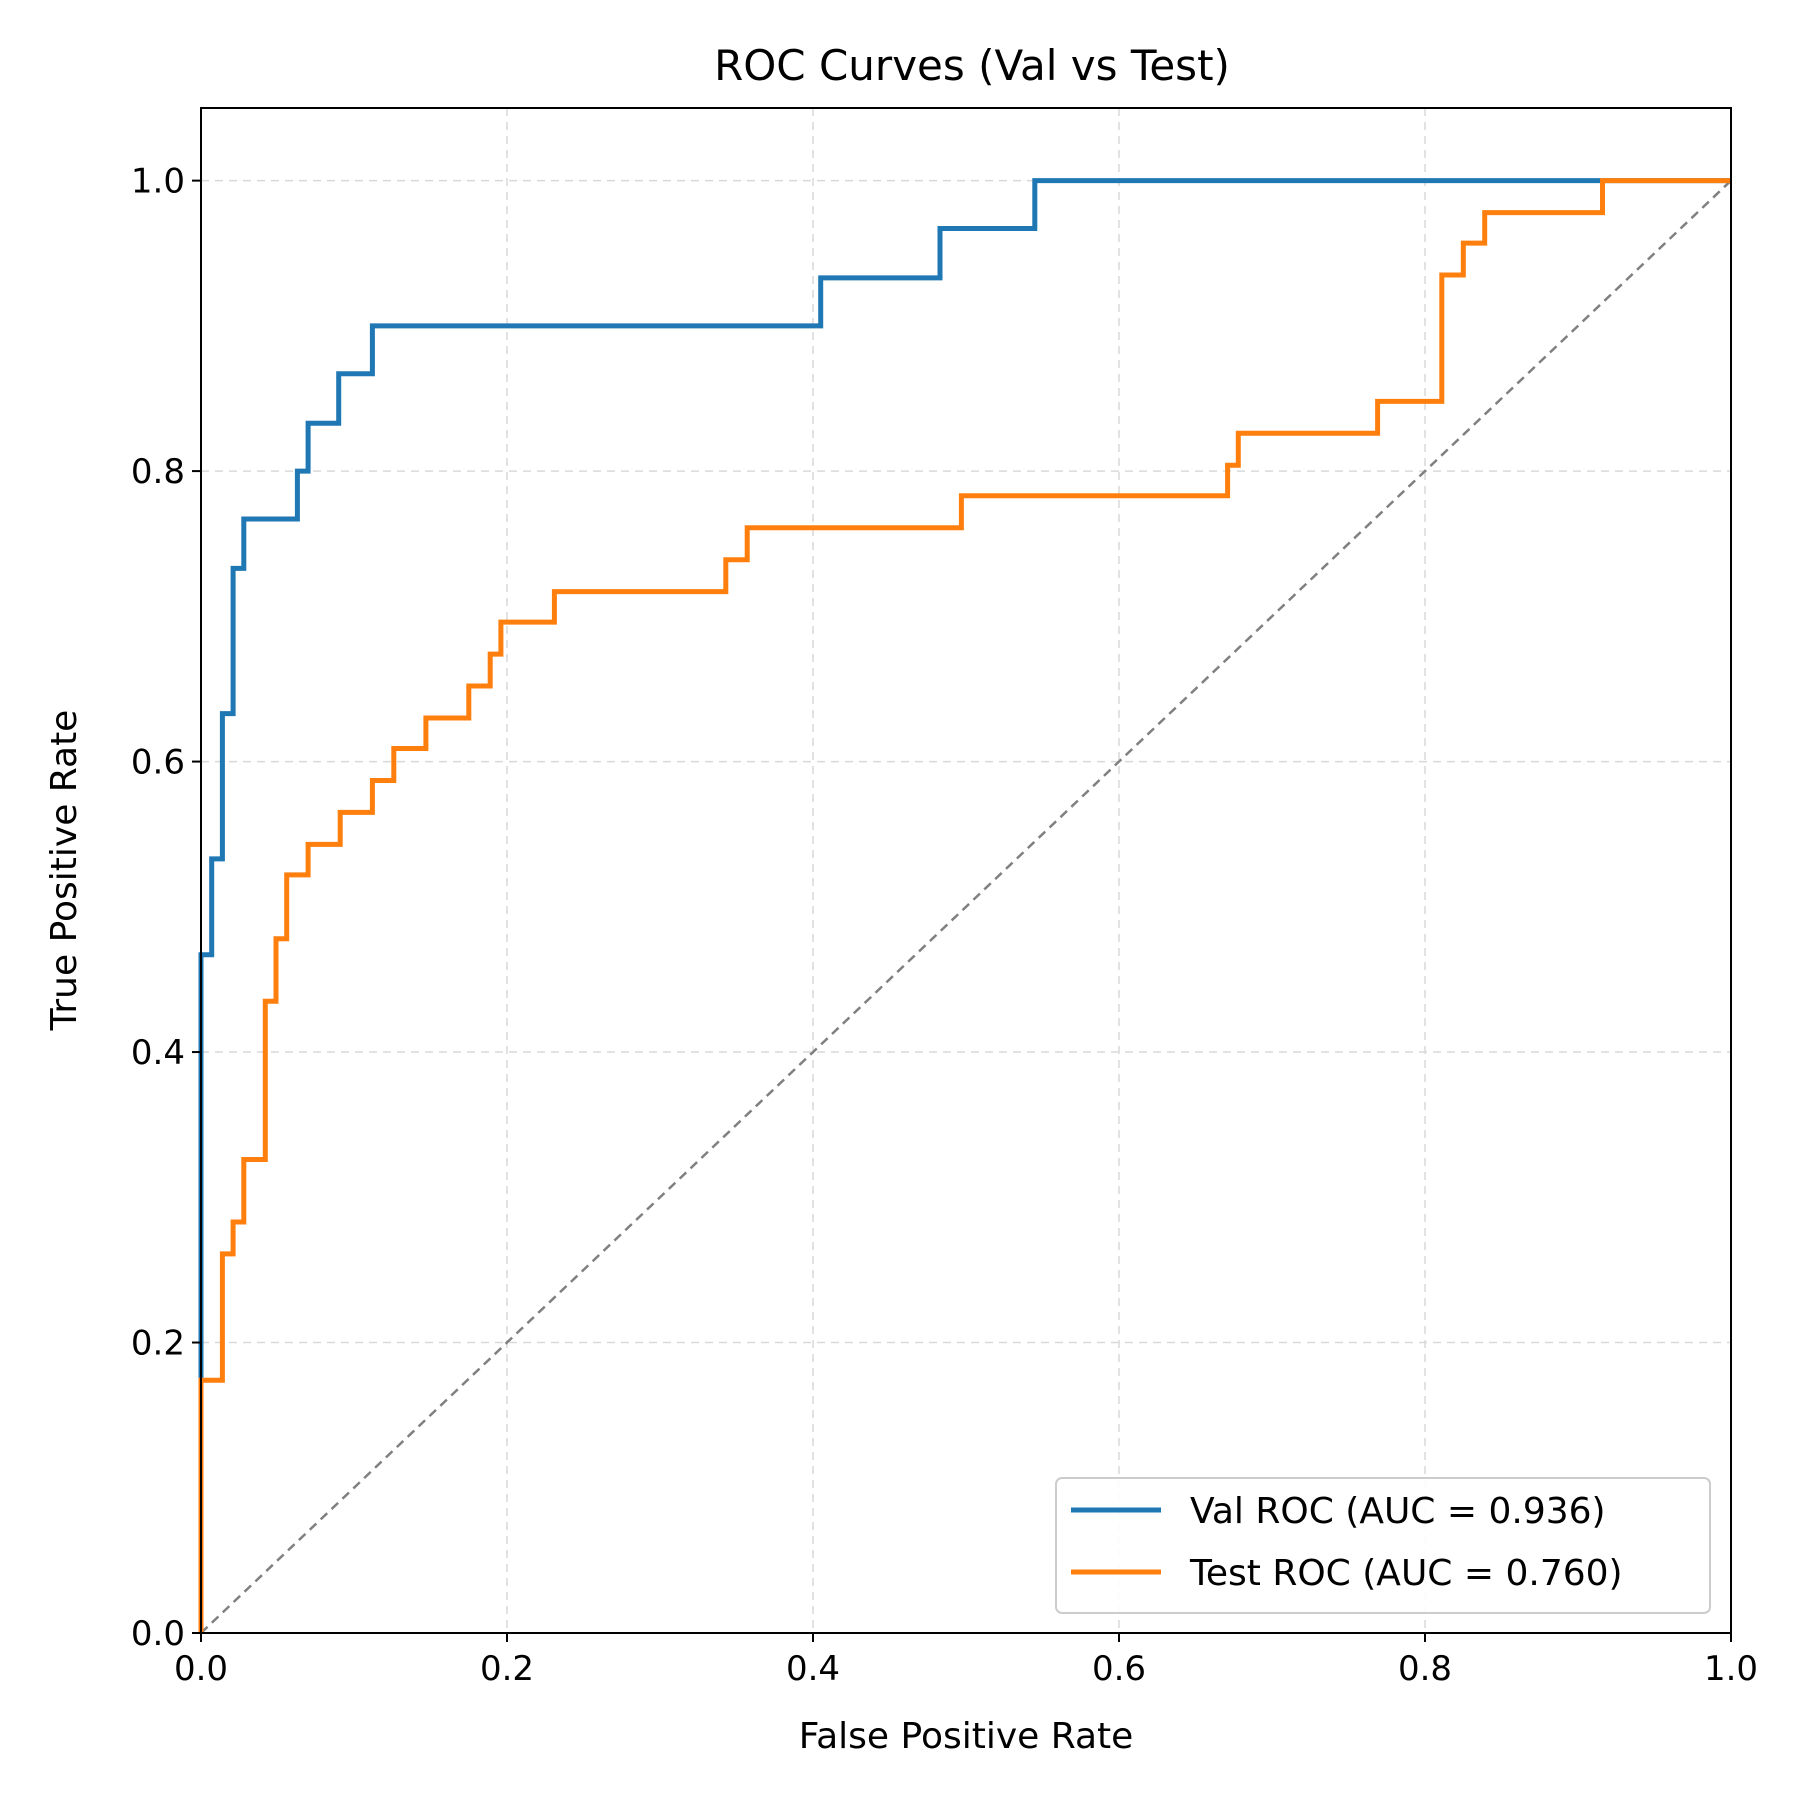  Describe the element at coordinates (1406, 1573) in the screenshot. I see `legend-label-test: Test ROC (AUC = 0.760)` at that location.